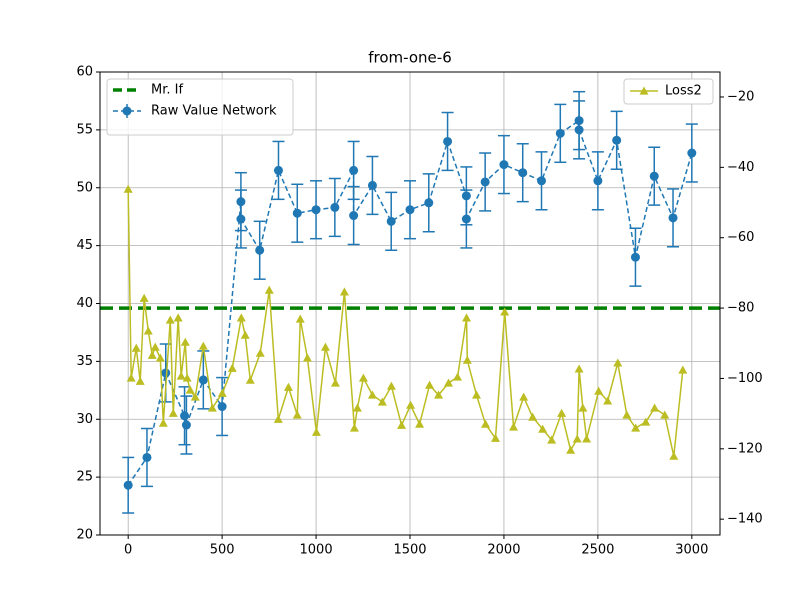  What do you see at coordinates (128, 550) in the screenshot?
I see `x-tick-label: 0` at bounding box center [128, 550].